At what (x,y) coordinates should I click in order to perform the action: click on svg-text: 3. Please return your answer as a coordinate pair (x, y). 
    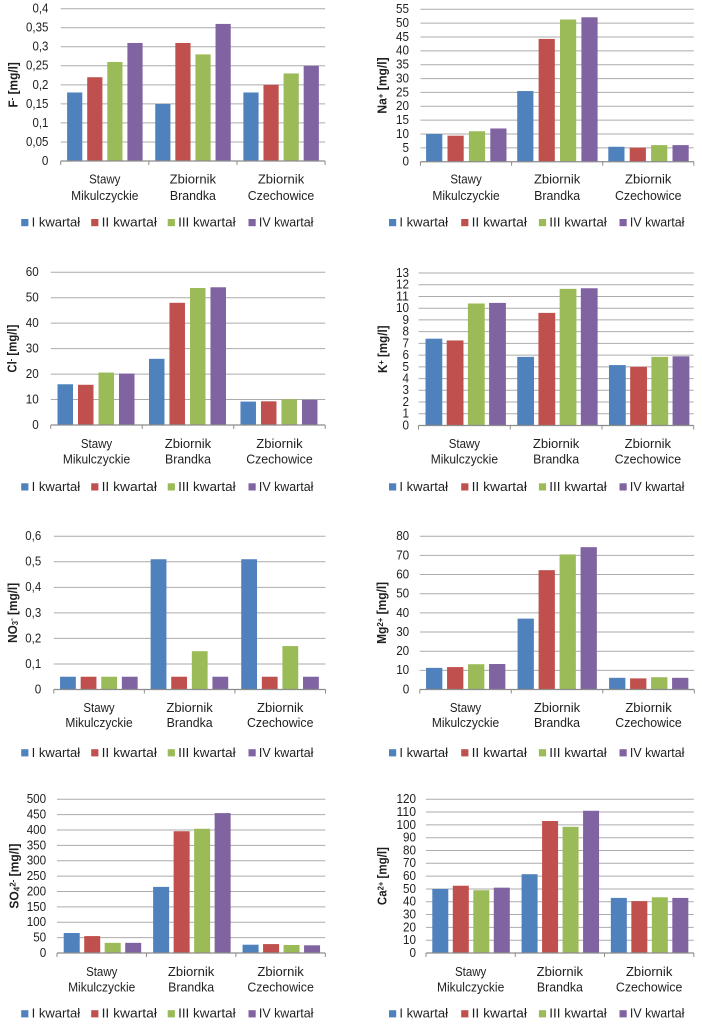
    Looking at the image, I should click on (406, 389).